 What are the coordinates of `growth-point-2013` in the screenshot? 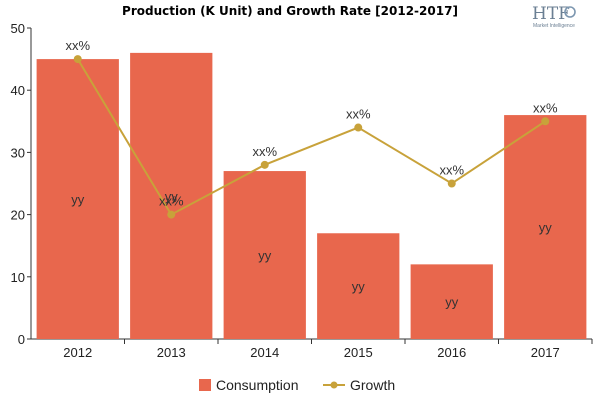 It's located at (171, 214).